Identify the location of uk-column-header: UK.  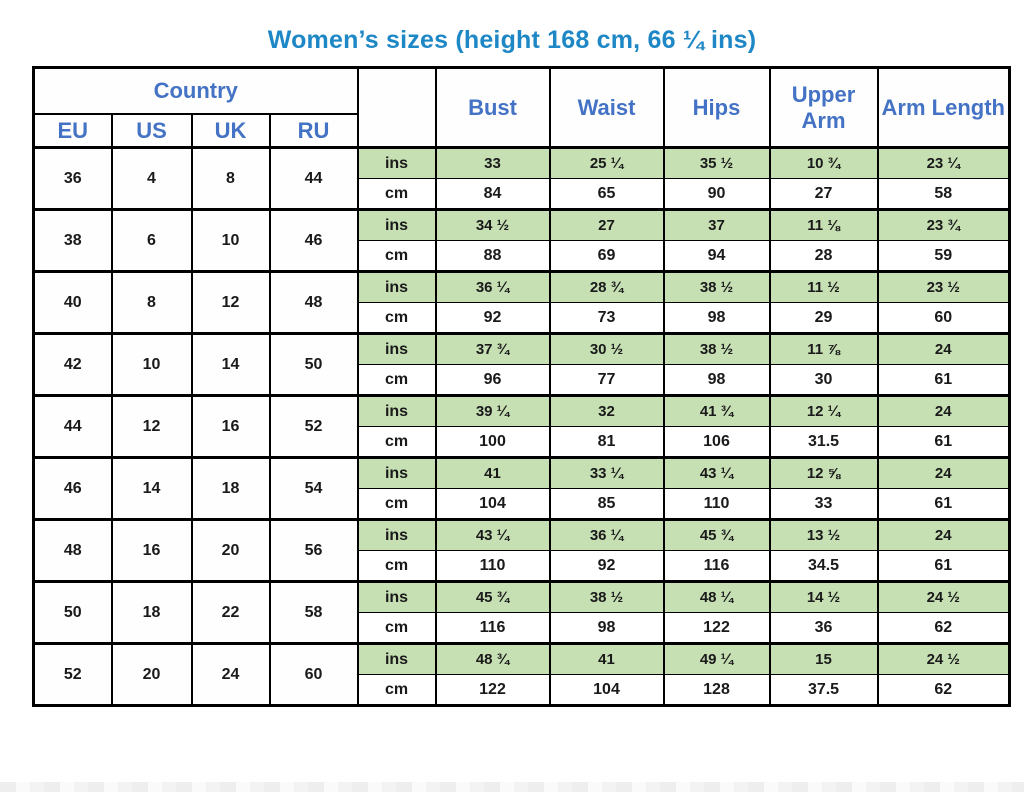
(230, 130).